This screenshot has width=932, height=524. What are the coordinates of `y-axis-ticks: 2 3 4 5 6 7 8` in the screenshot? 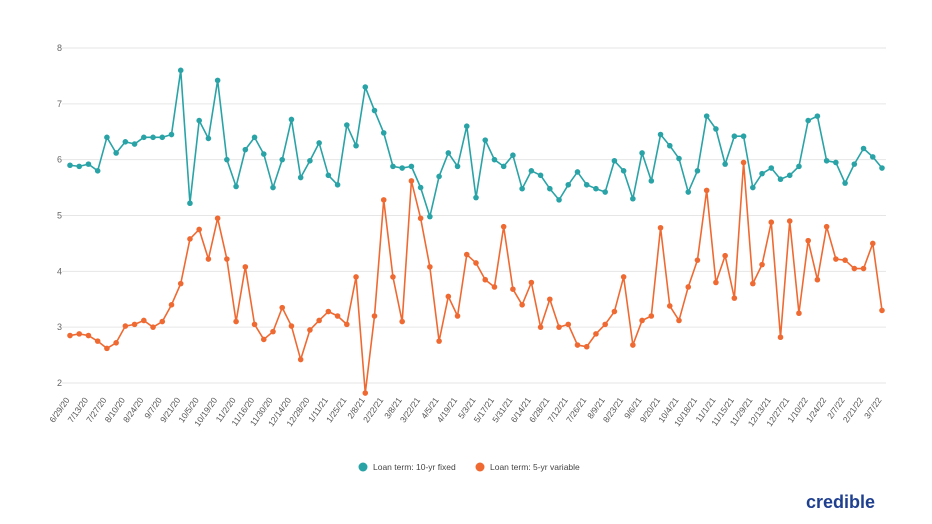 It's located at (59, 215).